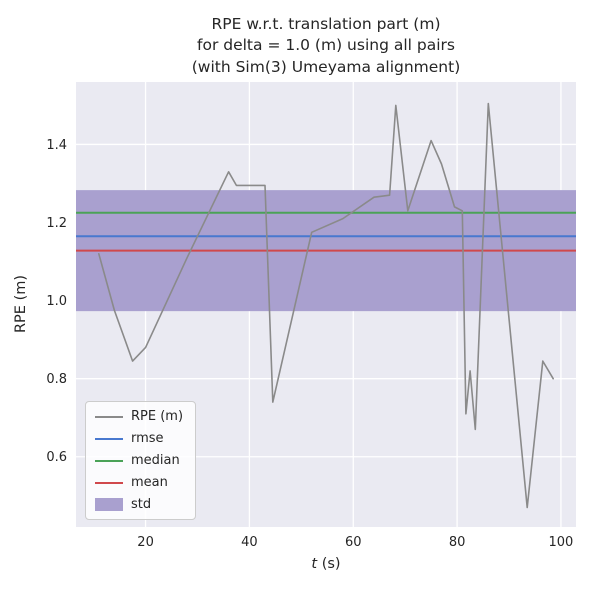 The height and width of the screenshot is (600, 600). I want to click on y-tick-label: 1.2, so click(56, 223).